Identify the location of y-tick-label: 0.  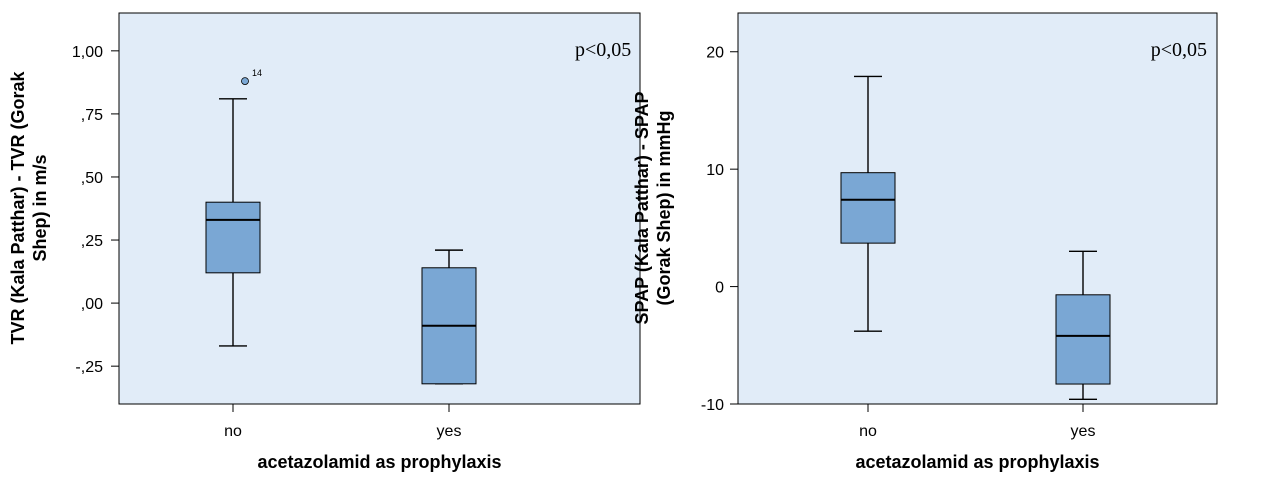
(719, 288).